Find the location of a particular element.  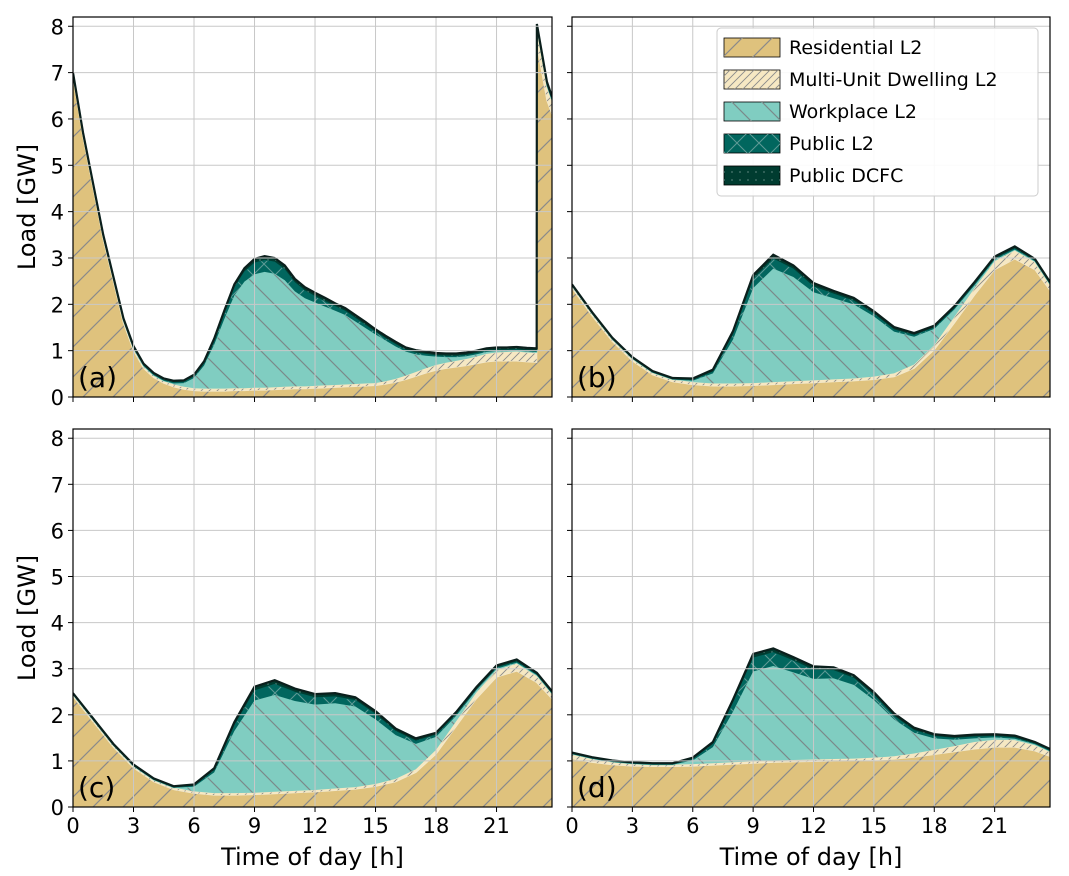

legend-item: Residential L2 is located at coordinates (822, 48).